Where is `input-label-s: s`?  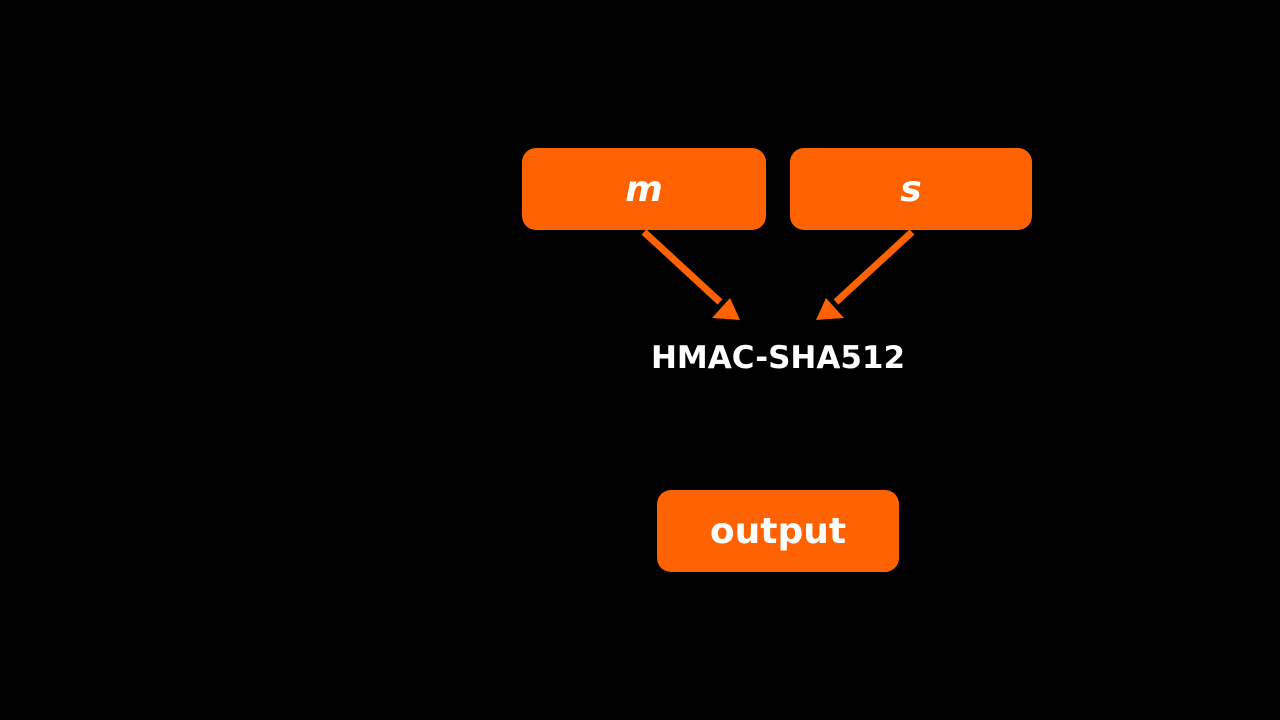
input-label-s: s is located at coordinates (911, 189).